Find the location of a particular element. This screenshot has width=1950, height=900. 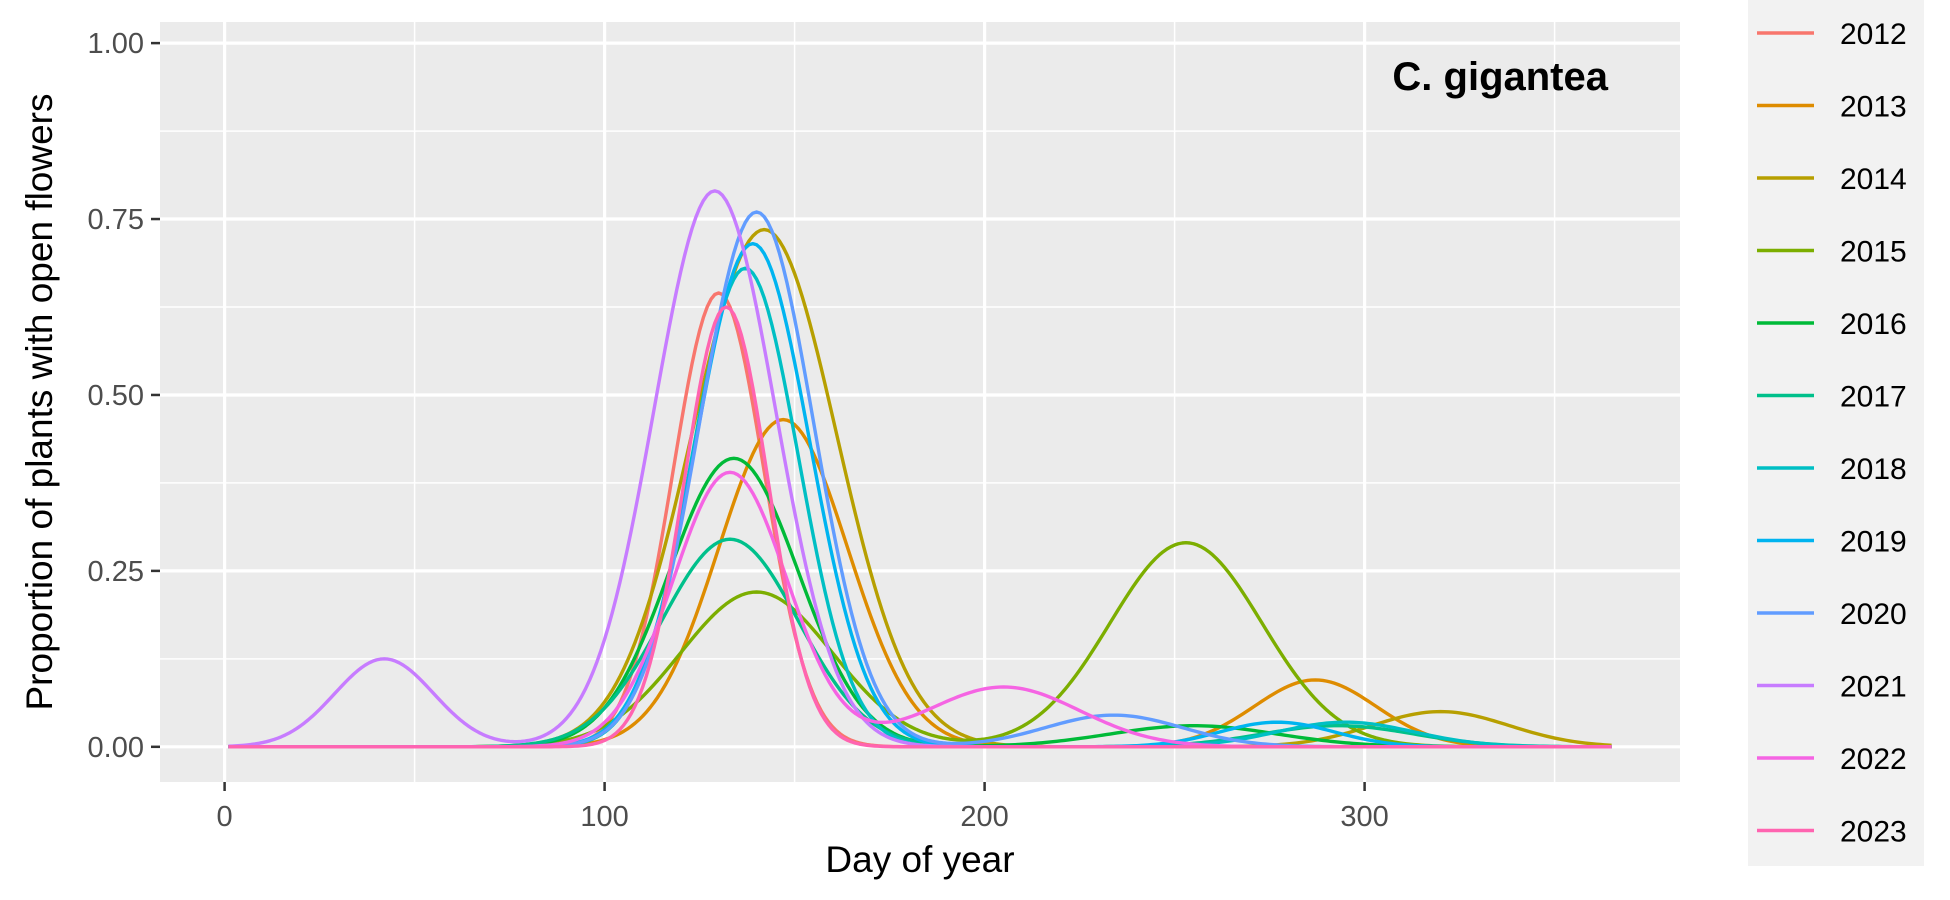

legend-label-2015: 2015 is located at coordinates (1873, 252).